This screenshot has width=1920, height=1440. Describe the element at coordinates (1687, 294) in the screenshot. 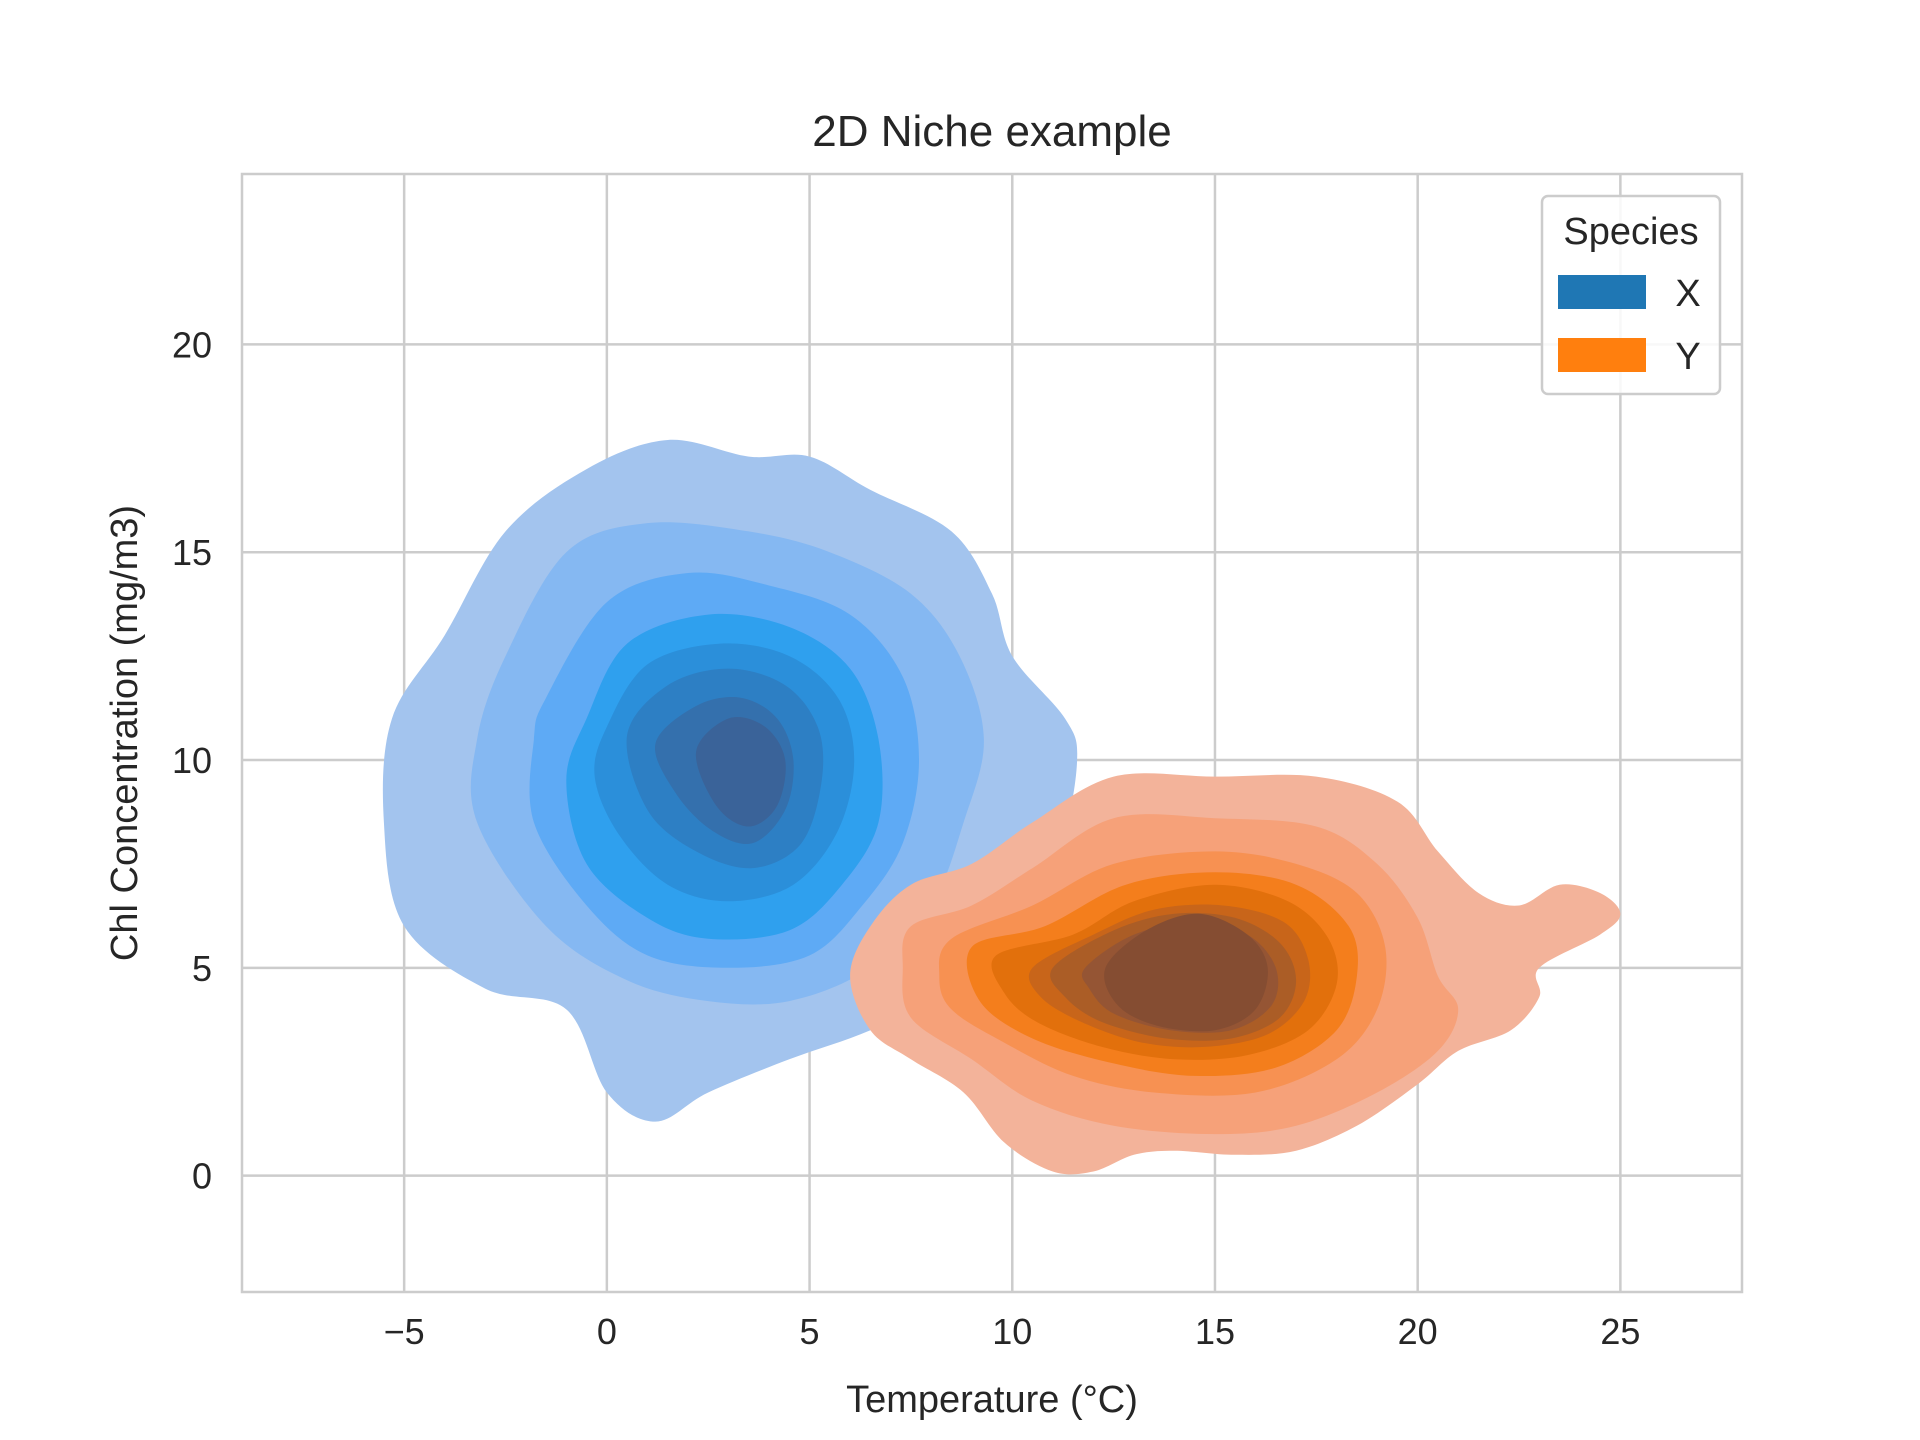

I see `legend-label-x: X` at that location.